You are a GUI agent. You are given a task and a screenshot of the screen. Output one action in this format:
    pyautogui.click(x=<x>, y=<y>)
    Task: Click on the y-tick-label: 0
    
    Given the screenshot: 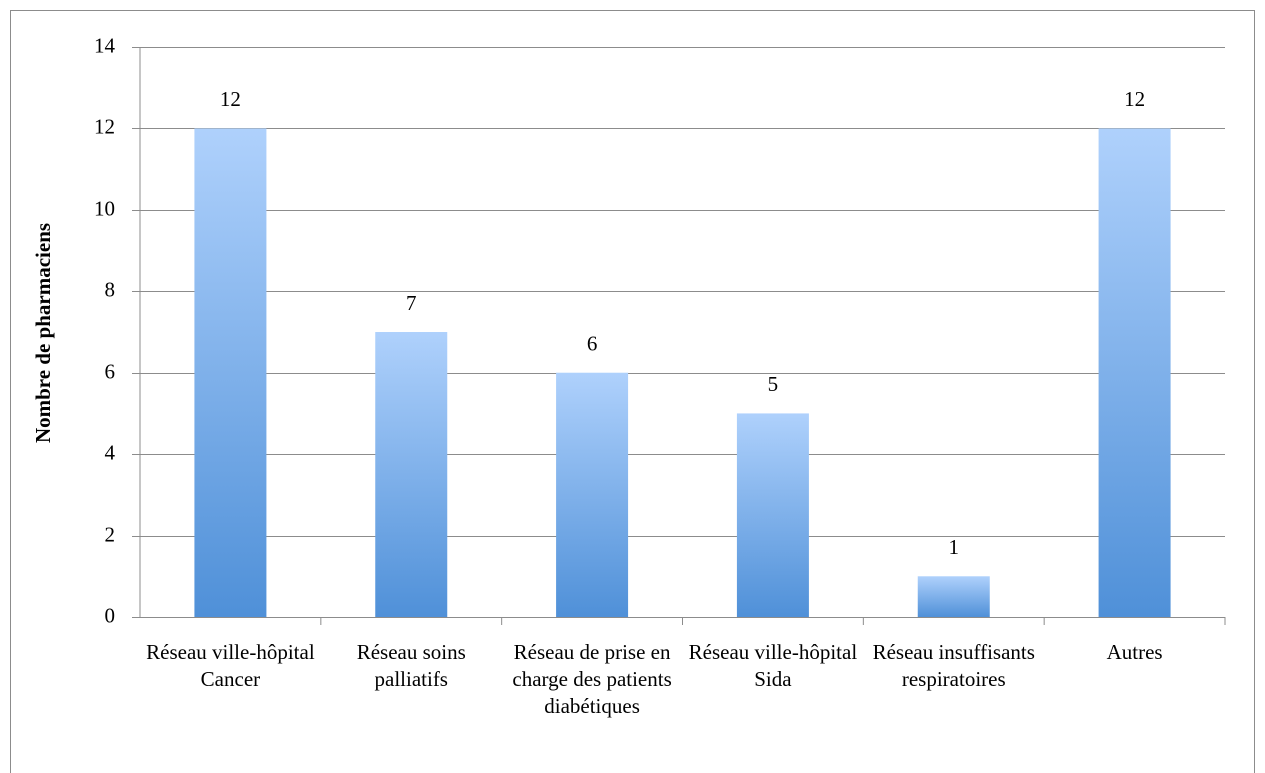 What is the action you would take?
    pyautogui.click(x=110, y=615)
    